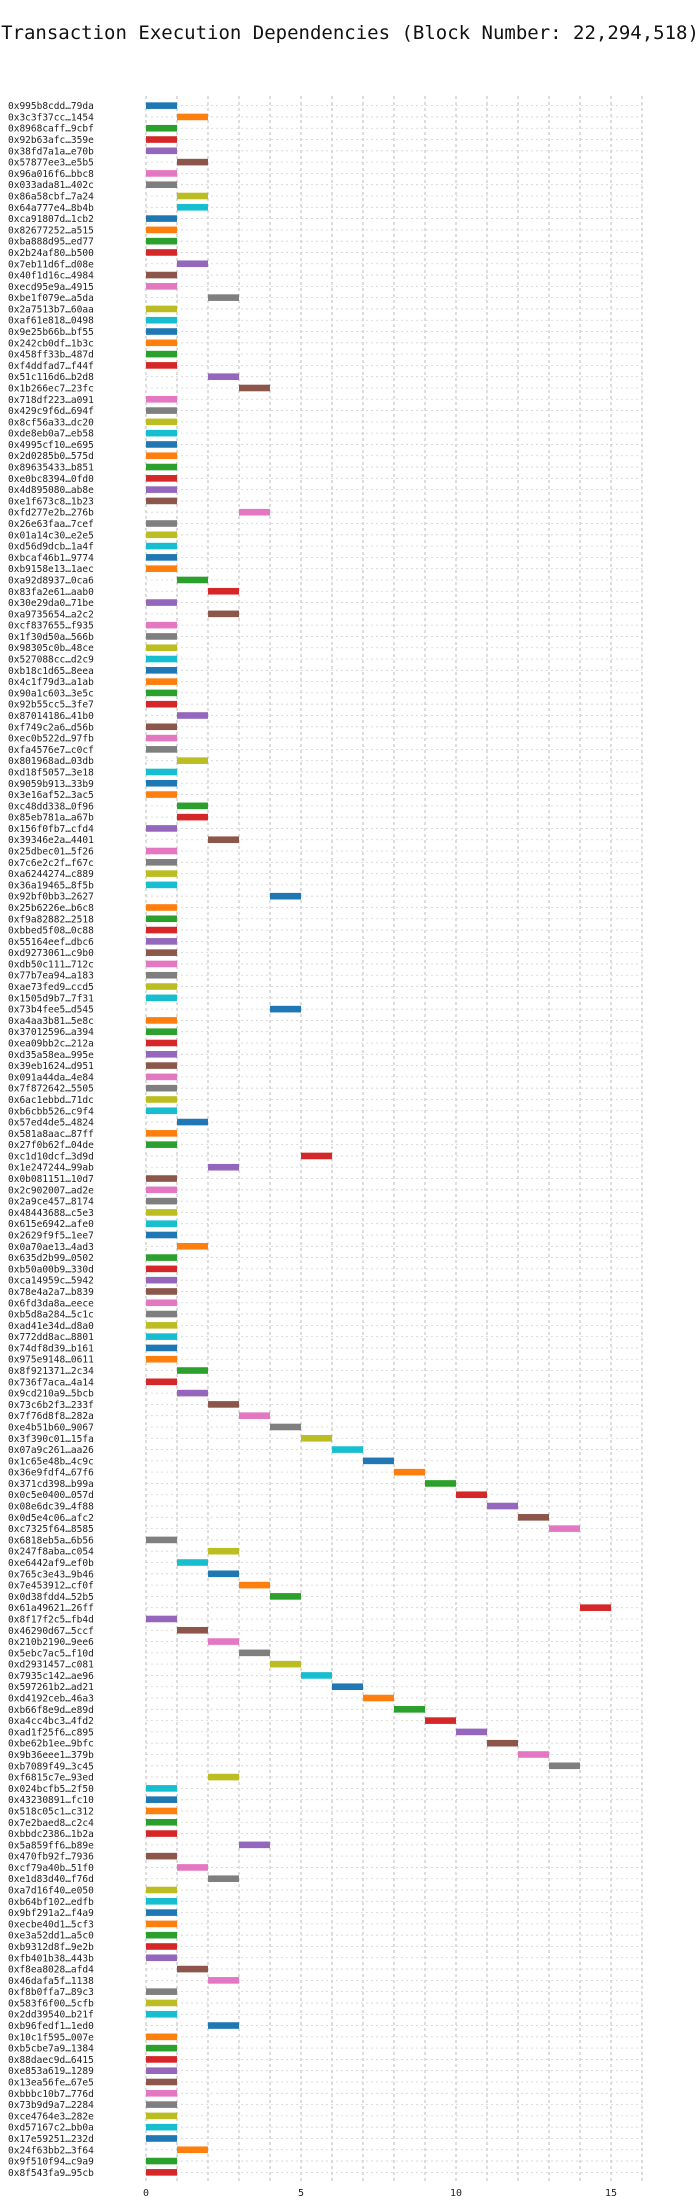  I want to click on tx-label: 0x8f921371…2c34, so click(51, 1371).